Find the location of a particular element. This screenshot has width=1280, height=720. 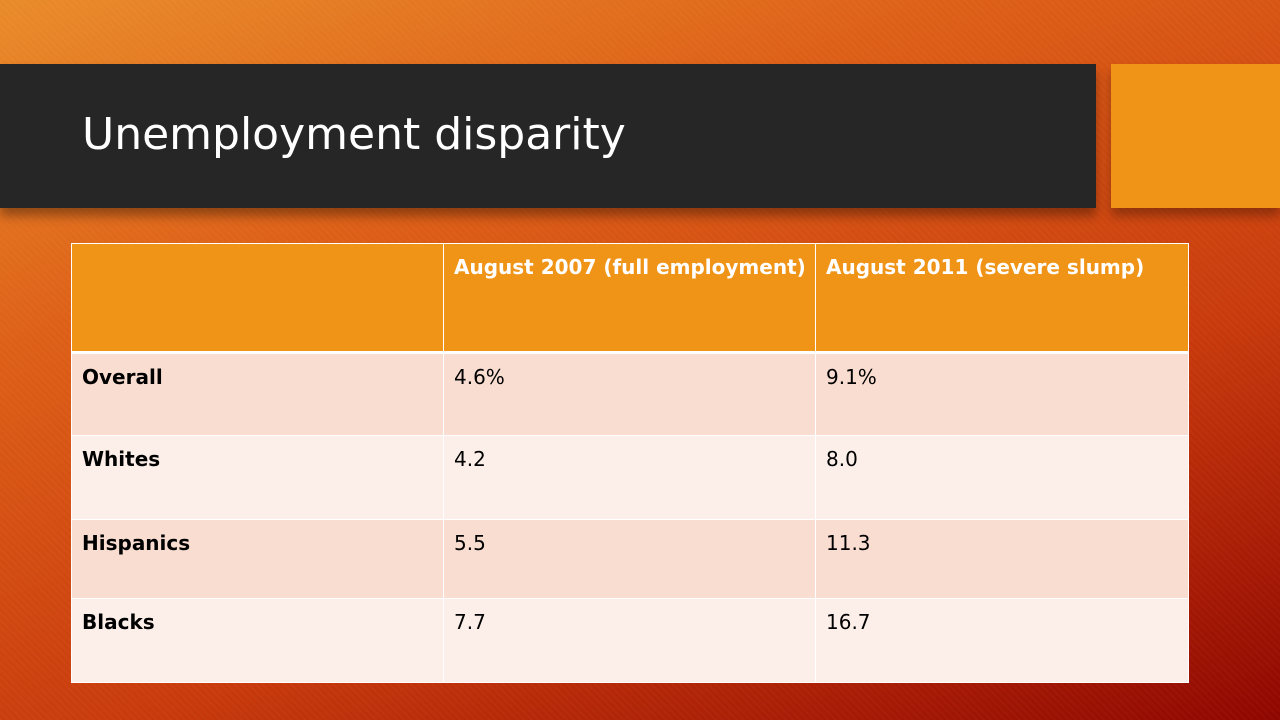

cell-aug-2007: 5.5 is located at coordinates (629, 559).